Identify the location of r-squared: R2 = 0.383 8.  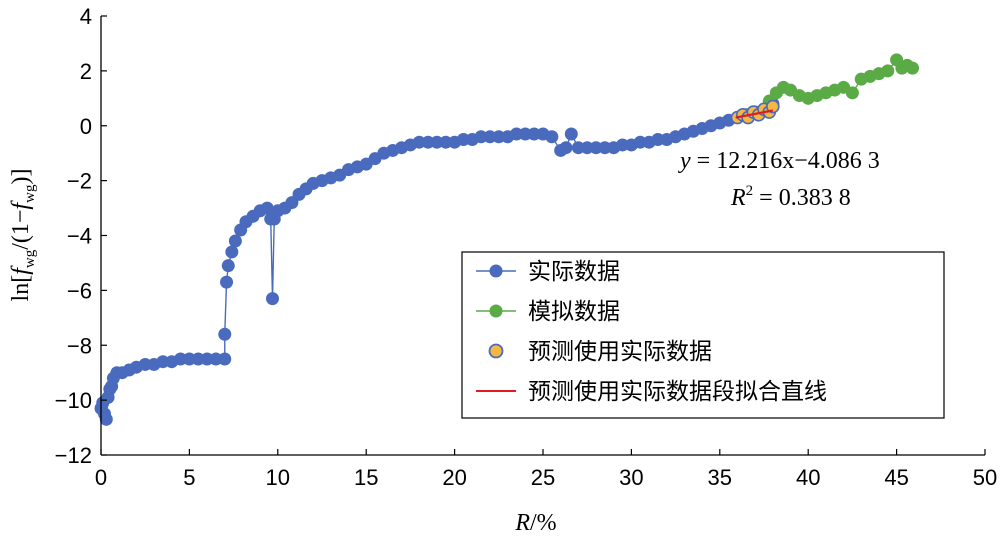
(790, 197).